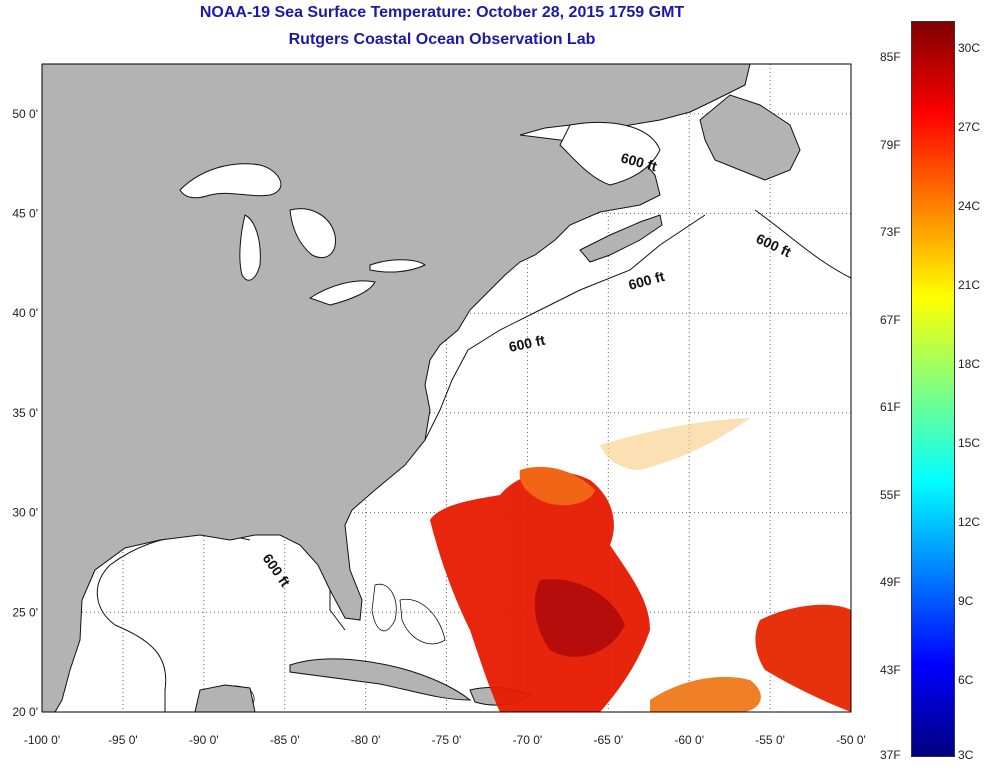 The width and height of the screenshot is (984, 770). Describe the element at coordinates (890, 407) in the screenshot. I see `colorbar-f-label: 61F` at that location.